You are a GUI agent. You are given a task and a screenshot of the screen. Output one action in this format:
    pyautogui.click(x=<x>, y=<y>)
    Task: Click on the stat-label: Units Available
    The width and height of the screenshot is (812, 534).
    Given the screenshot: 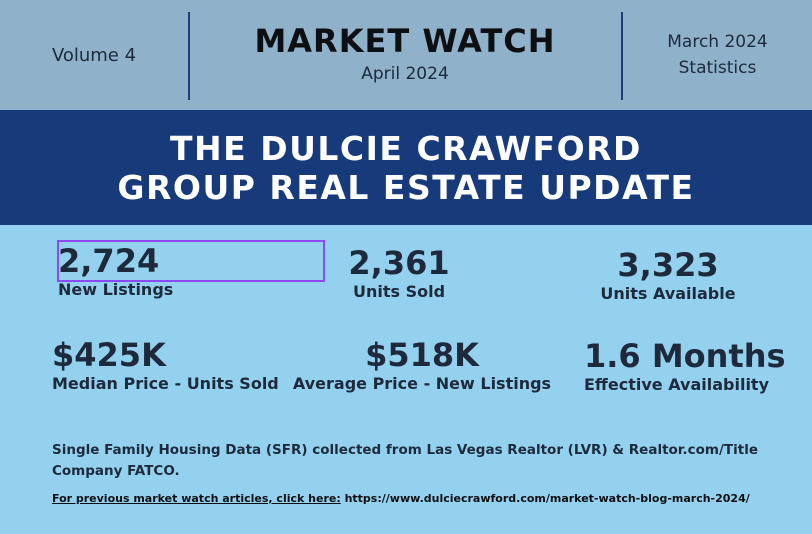 What is the action you would take?
    pyautogui.click(x=668, y=293)
    